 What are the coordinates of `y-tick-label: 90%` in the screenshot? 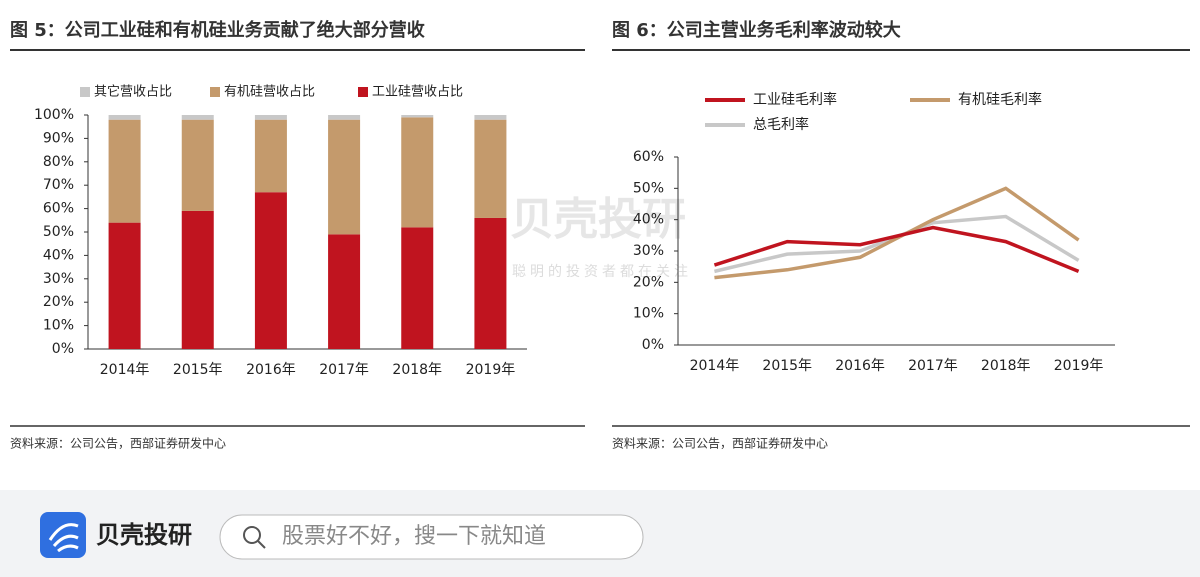 It's located at (58, 138).